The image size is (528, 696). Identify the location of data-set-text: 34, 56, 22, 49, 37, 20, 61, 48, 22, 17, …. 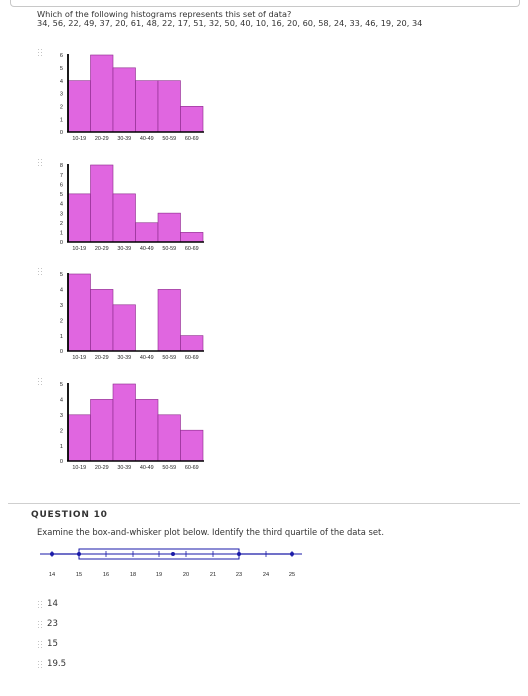
(230, 23).